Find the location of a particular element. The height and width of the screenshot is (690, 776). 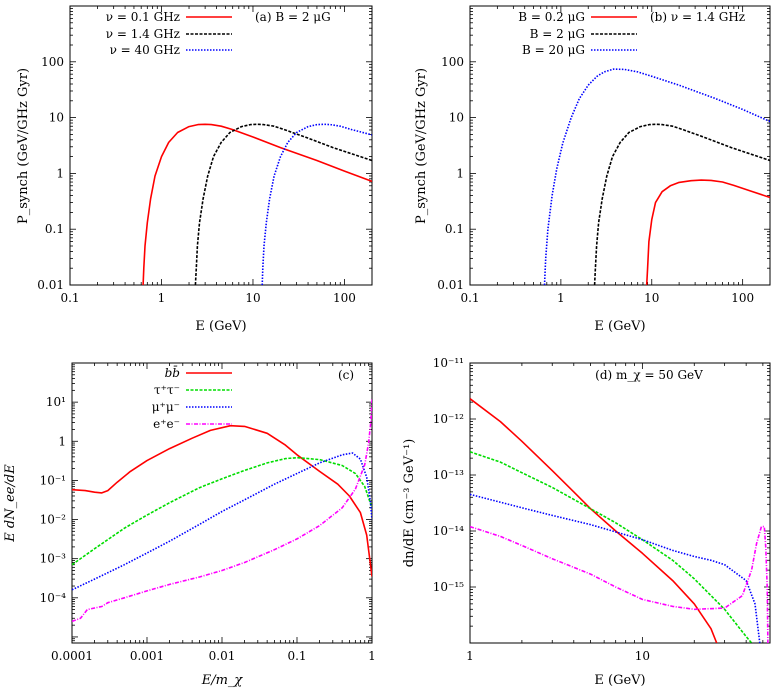

y-tick-label: 10⁻¹² is located at coordinates (448, 419).